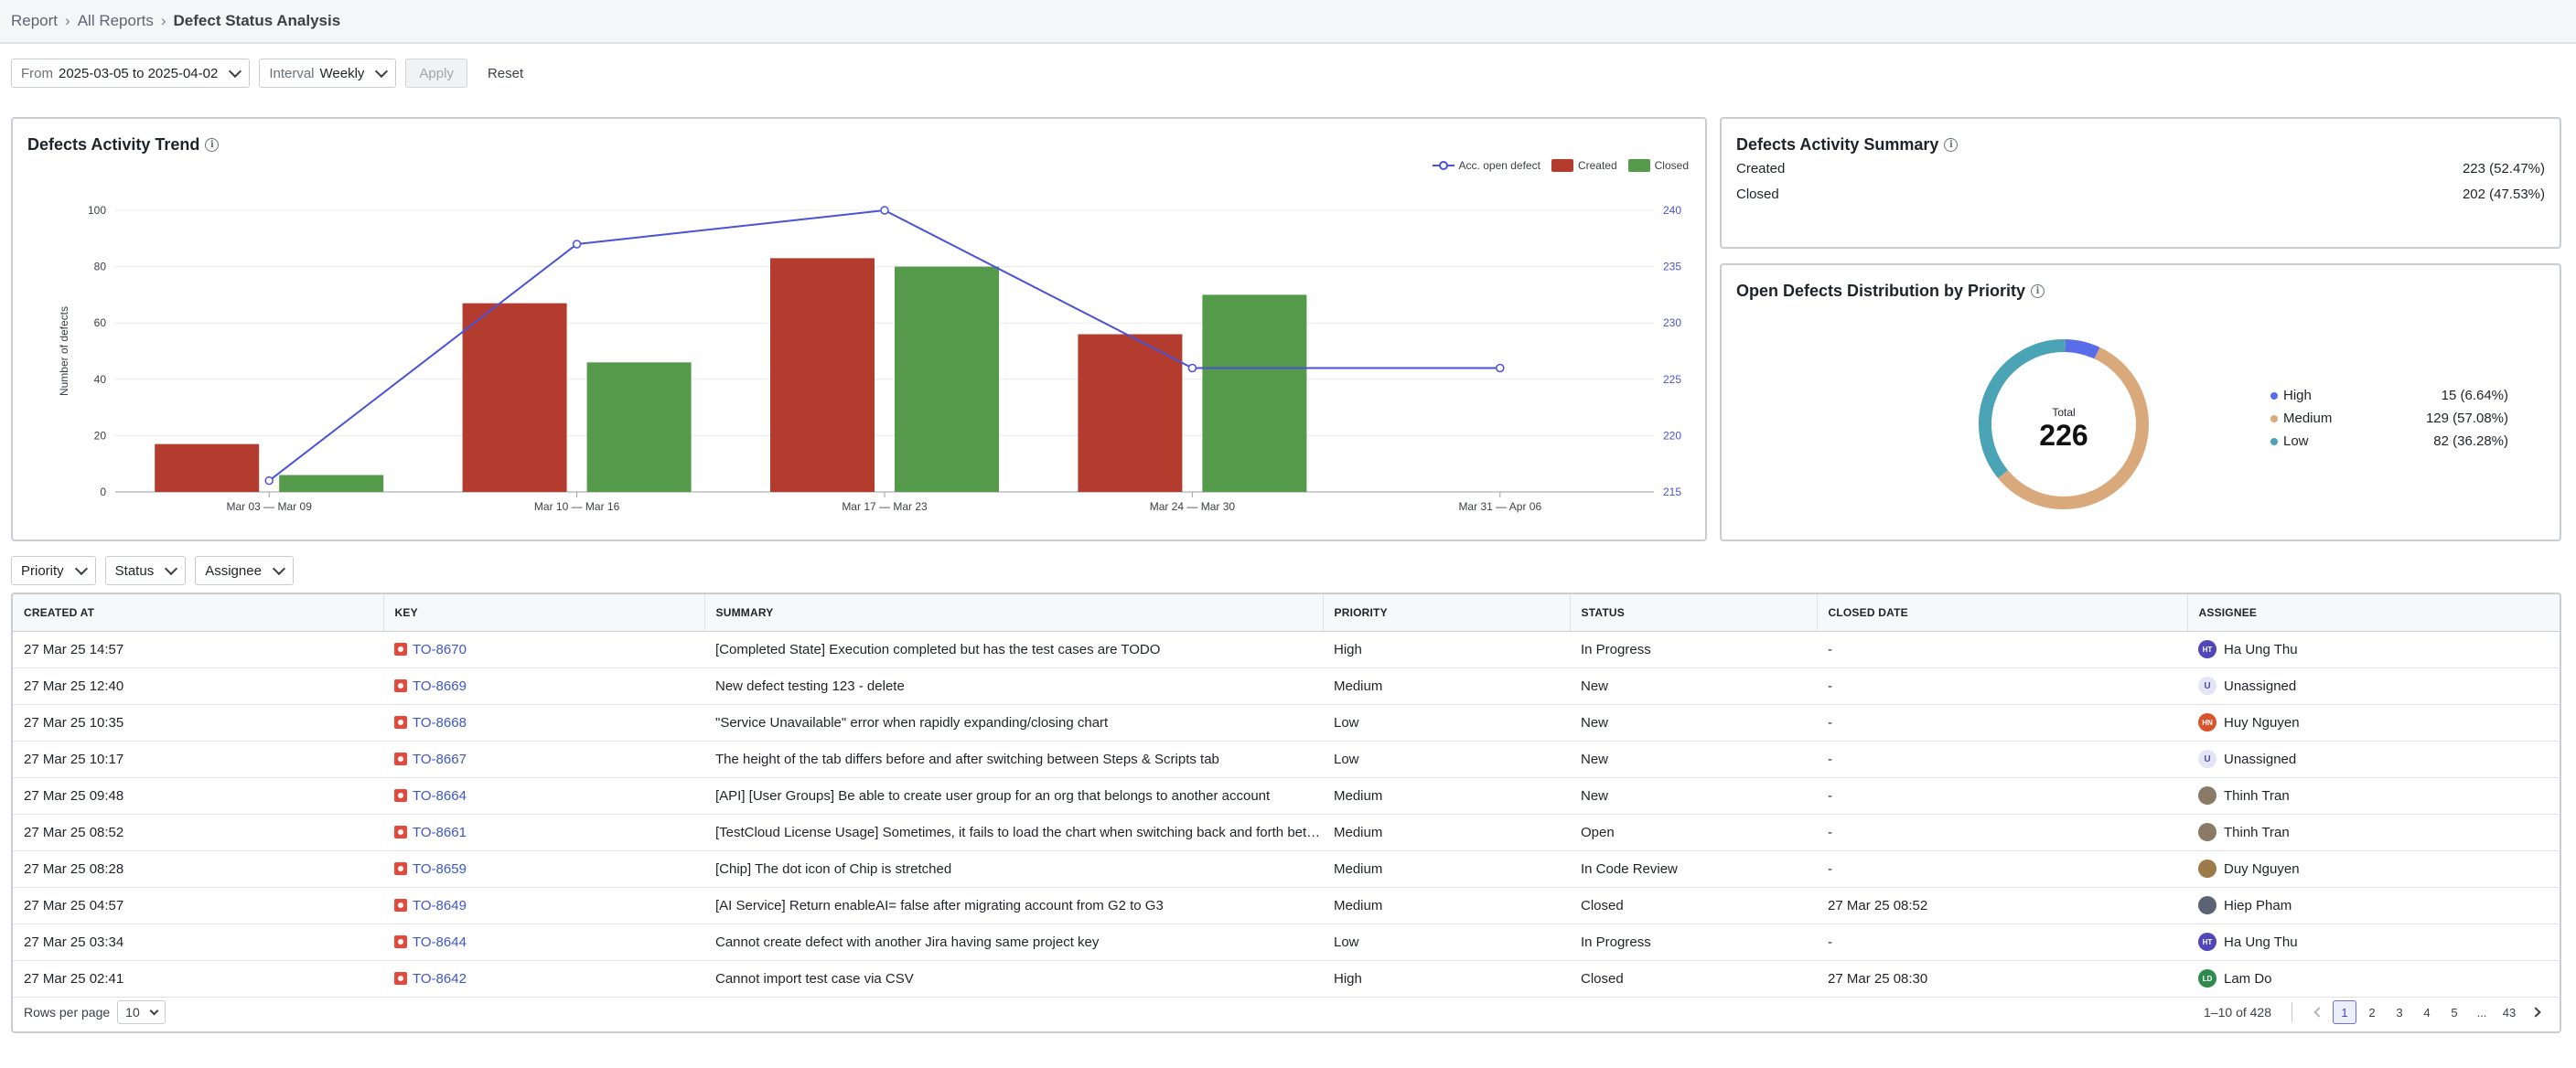 This screenshot has height=1068, width=2576. Describe the element at coordinates (543, 905) in the screenshot. I see `key-cell: TO-8649` at that location.